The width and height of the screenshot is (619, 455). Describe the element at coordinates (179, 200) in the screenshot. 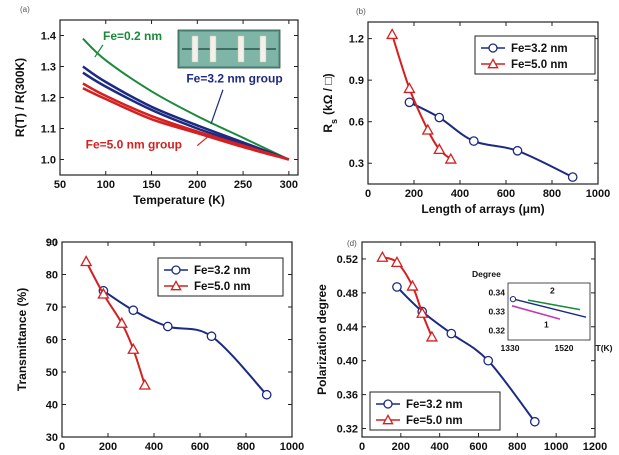

I see `x-axis-label: Temperature (K)` at that location.